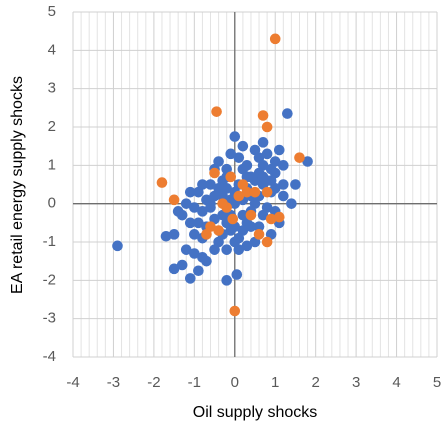 The height and width of the screenshot is (428, 444). Describe the element at coordinates (52, 88) in the screenshot. I see `y-tick-label: 3` at that location.